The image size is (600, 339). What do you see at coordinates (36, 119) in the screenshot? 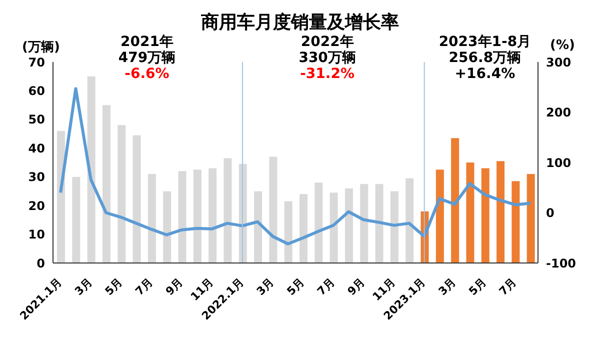
I see `y-tick-label: 50` at bounding box center [36, 119].